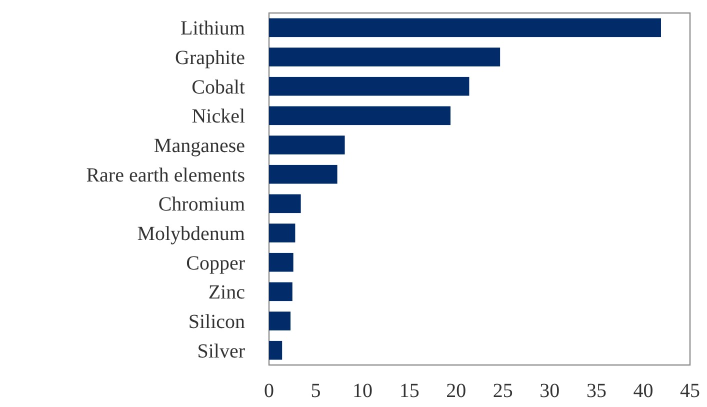 Image resolution: width=707 pixels, height=407 pixels. What do you see at coordinates (362, 391) in the screenshot?
I see `x-tick-label: 10` at bounding box center [362, 391].